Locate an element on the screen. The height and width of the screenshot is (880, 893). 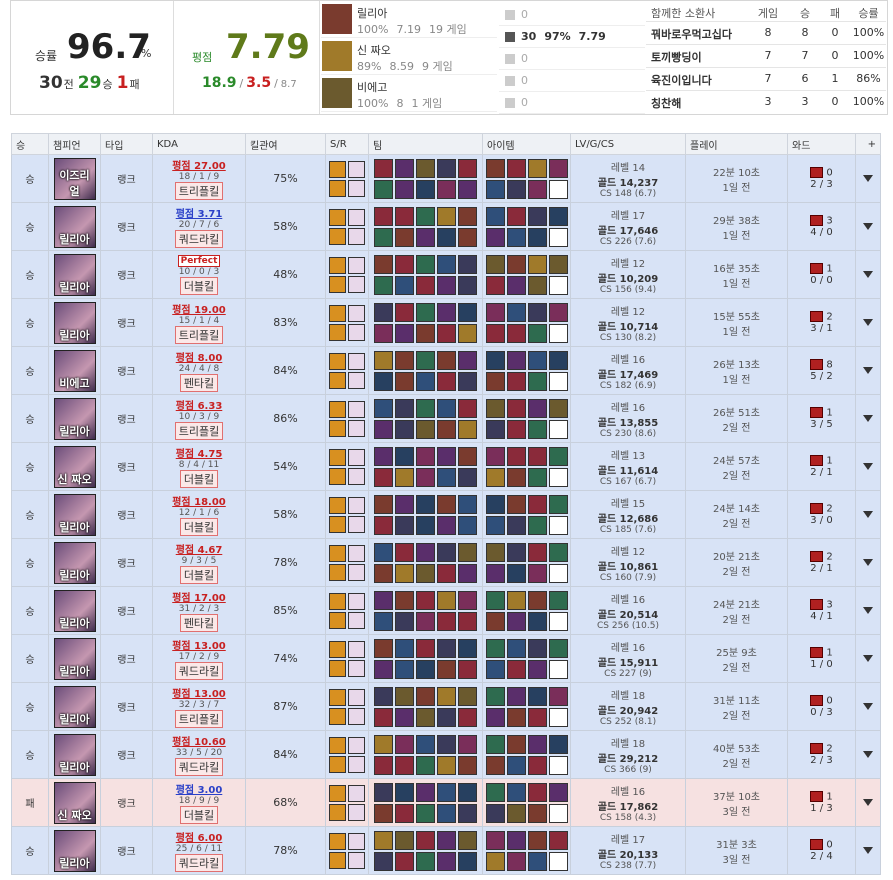
ward-kills: 3 / 1 is located at coordinates (821, 328).